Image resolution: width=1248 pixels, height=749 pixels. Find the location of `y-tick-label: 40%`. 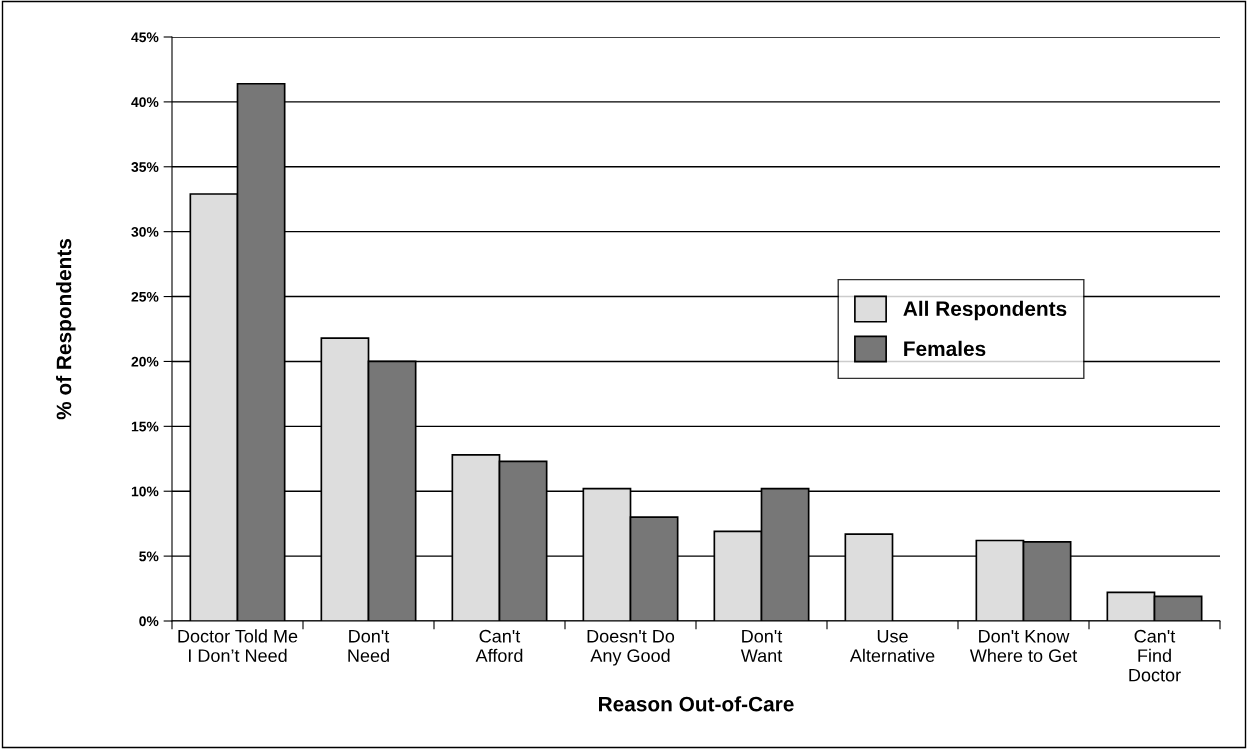

y-tick-label: 40% is located at coordinates (145, 102).